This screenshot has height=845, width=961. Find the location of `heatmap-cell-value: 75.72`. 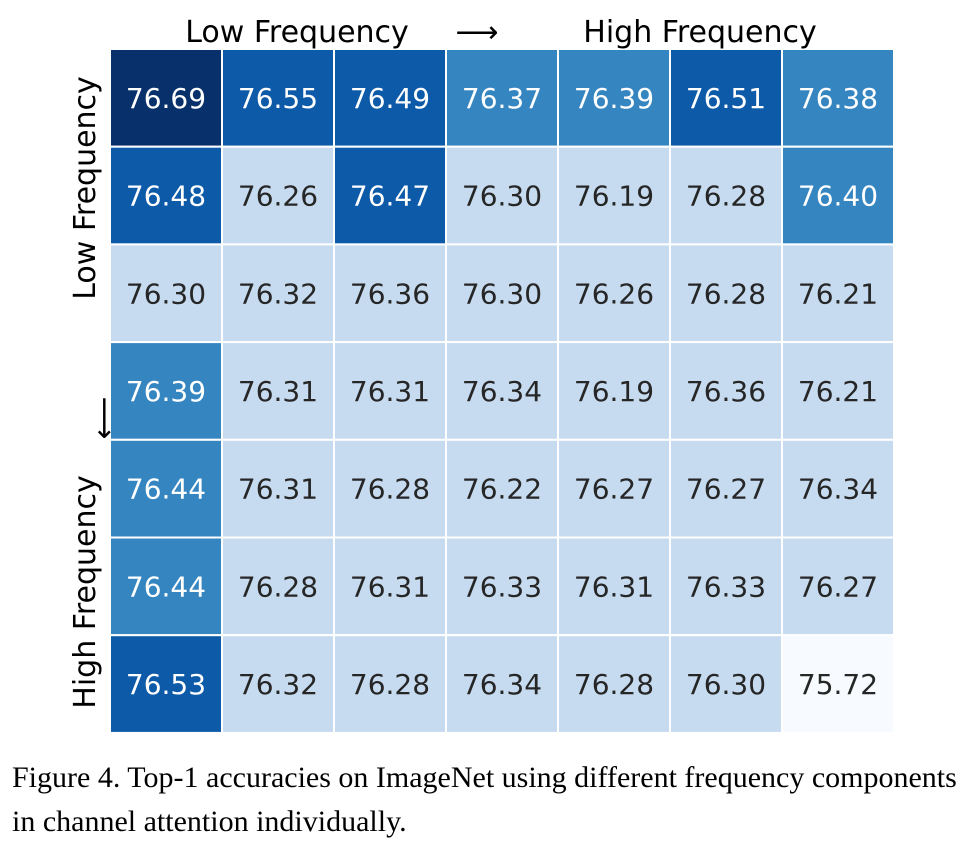

heatmap-cell-value: 75.72 is located at coordinates (838, 684).